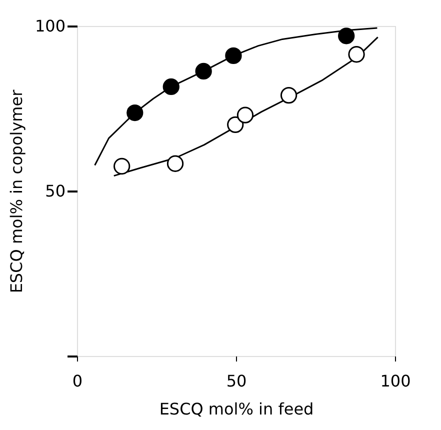  I want to click on x-tick-label: 50, so click(236, 381).